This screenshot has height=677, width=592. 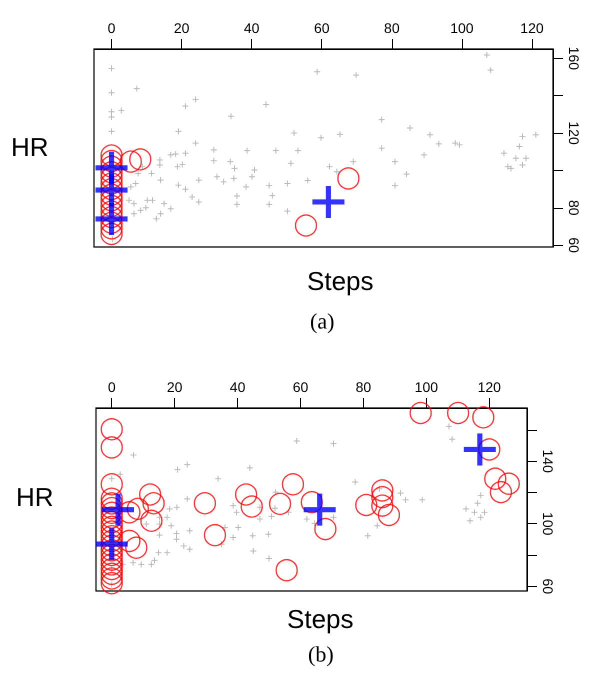 What do you see at coordinates (321, 654) in the screenshot?
I see `text: (b)` at bounding box center [321, 654].